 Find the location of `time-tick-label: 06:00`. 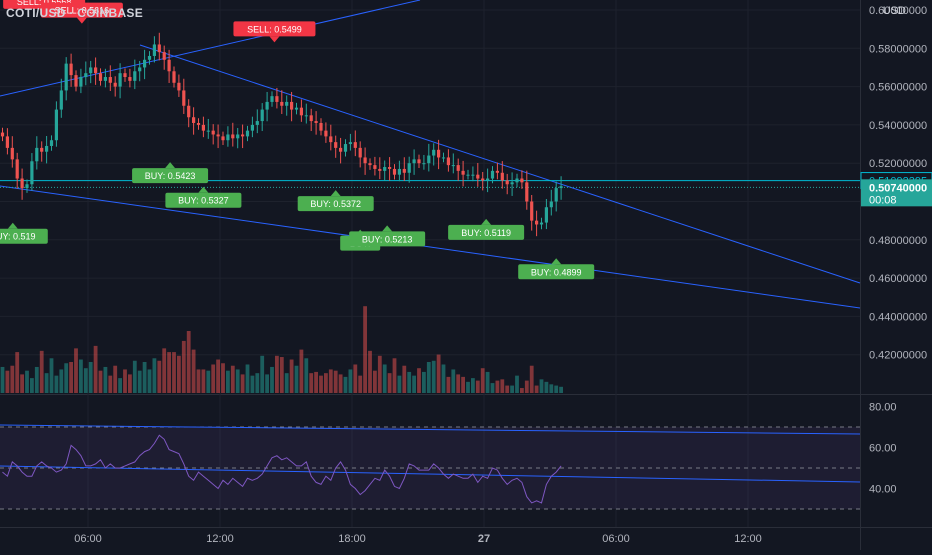

time-tick-label: 06:00 is located at coordinates (616, 539).